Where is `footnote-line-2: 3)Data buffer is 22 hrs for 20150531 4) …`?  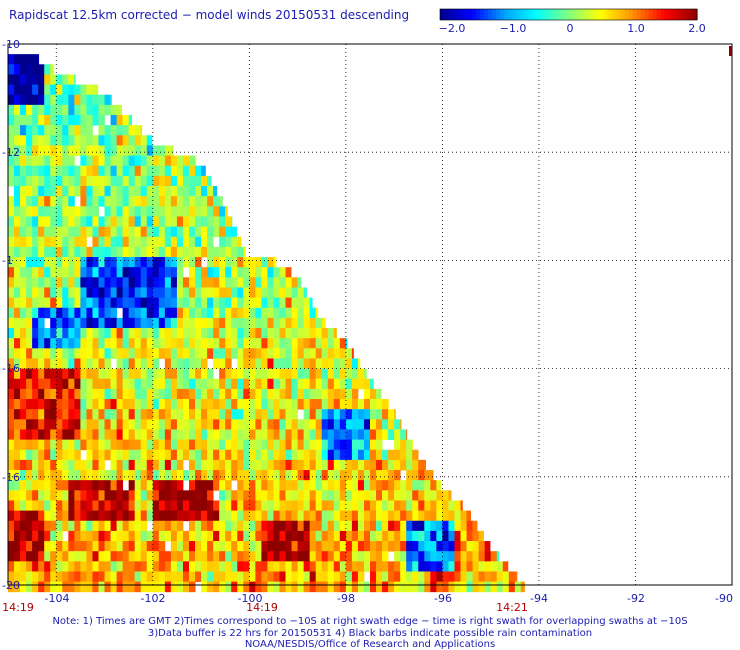 footnote-line-2: 3)Data buffer is 22 hrs for 20150531 4) … is located at coordinates (370, 633).